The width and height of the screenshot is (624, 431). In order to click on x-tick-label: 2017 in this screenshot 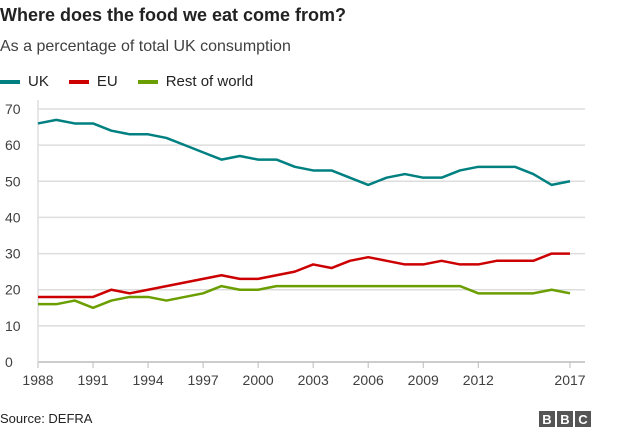, I will do `click(569, 380)`.